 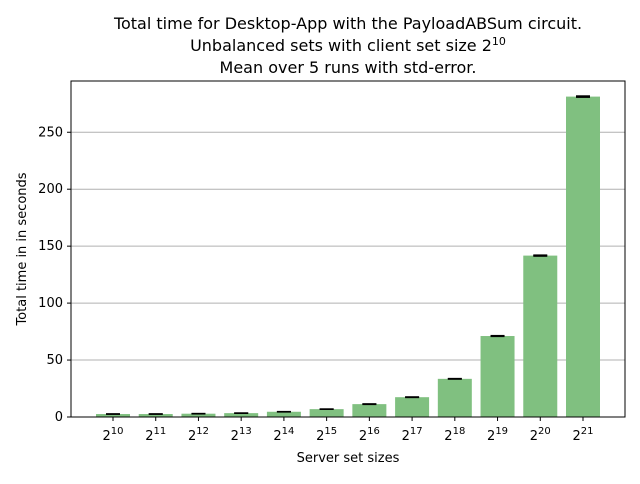 I want to click on x-tick-label: 221, so click(x=582, y=435).